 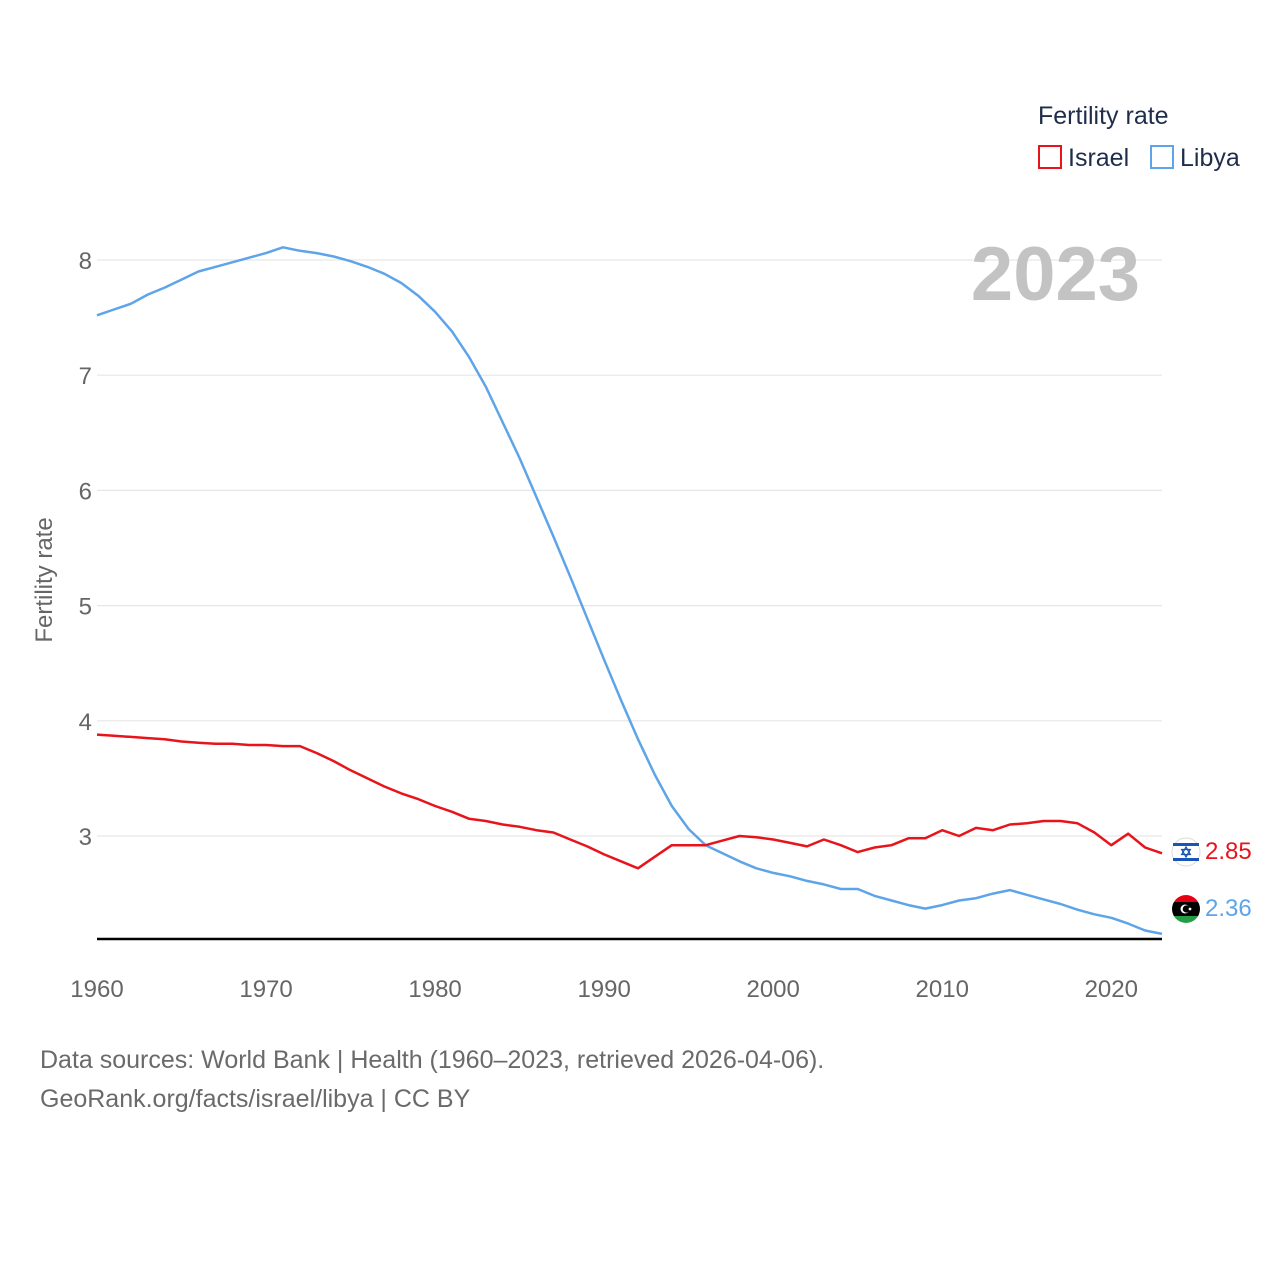 I want to click on x-tick-label: 2000, so click(x=772, y=989).